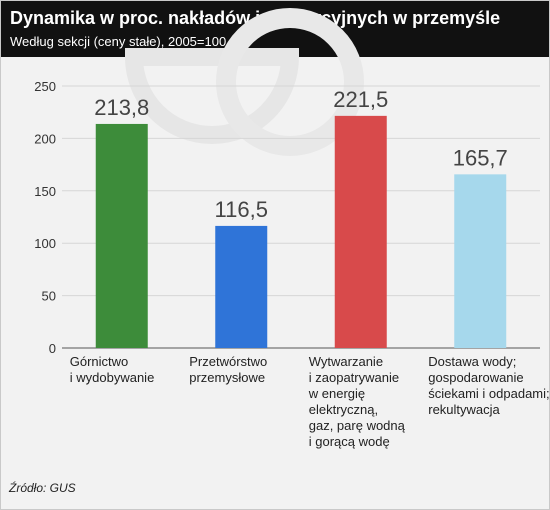 The height and width of the screenshot is (510, 550). What do you see at coordinates (42, 488) in the screenshot?
I see `source-note: Źródło: GUS` at bounding box center [42, 488].